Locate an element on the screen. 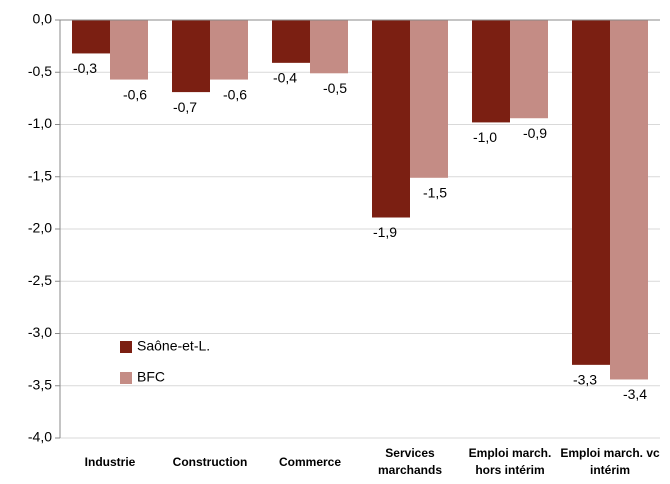  x-tick-label: Industrie is located at coordinates (110, 461).